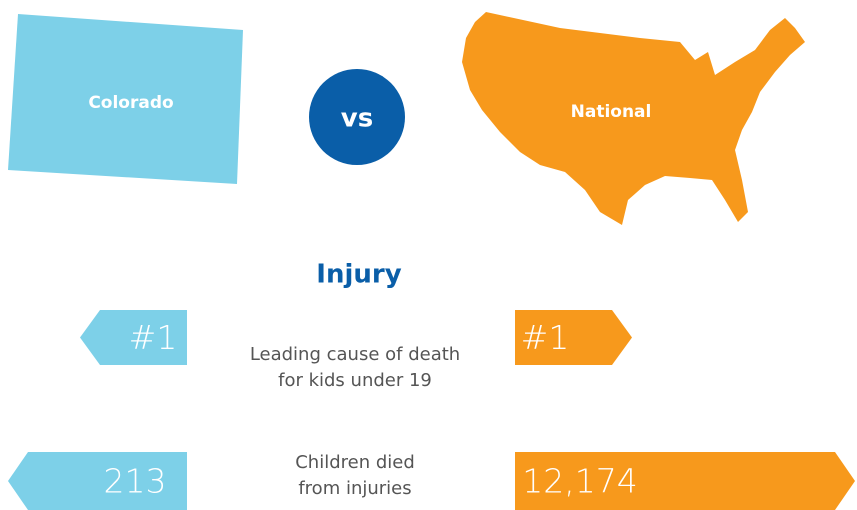 The height and width of the screenshot is (510, 857). Describe the element at coordinates (135, 481) in the screenshot. I see `left-value: 213` at that location.